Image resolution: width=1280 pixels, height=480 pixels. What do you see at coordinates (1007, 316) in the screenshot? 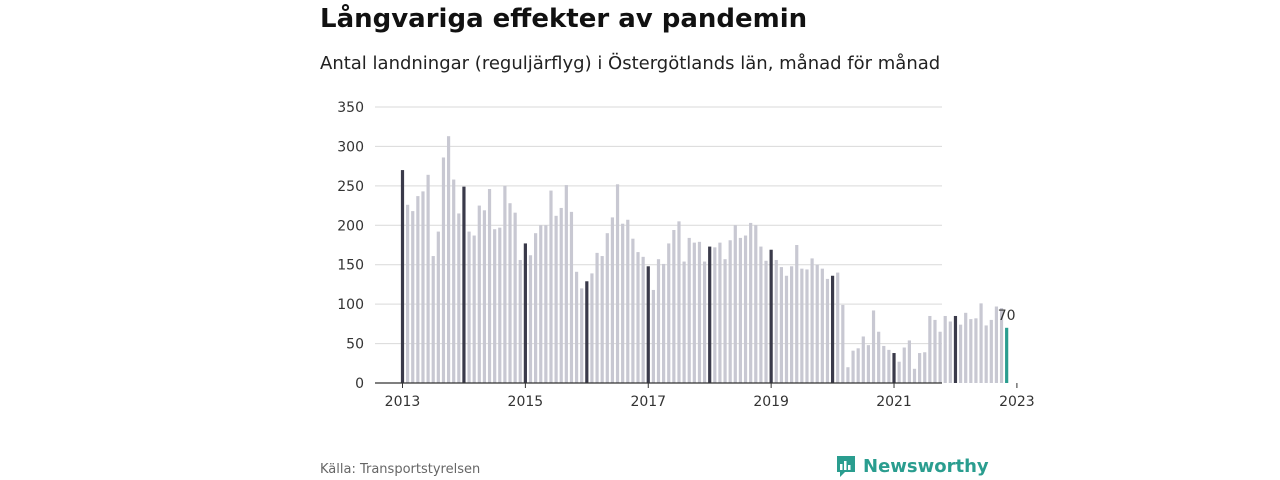
I see `last-value-label: 70` at bounding box center [1007, 316].